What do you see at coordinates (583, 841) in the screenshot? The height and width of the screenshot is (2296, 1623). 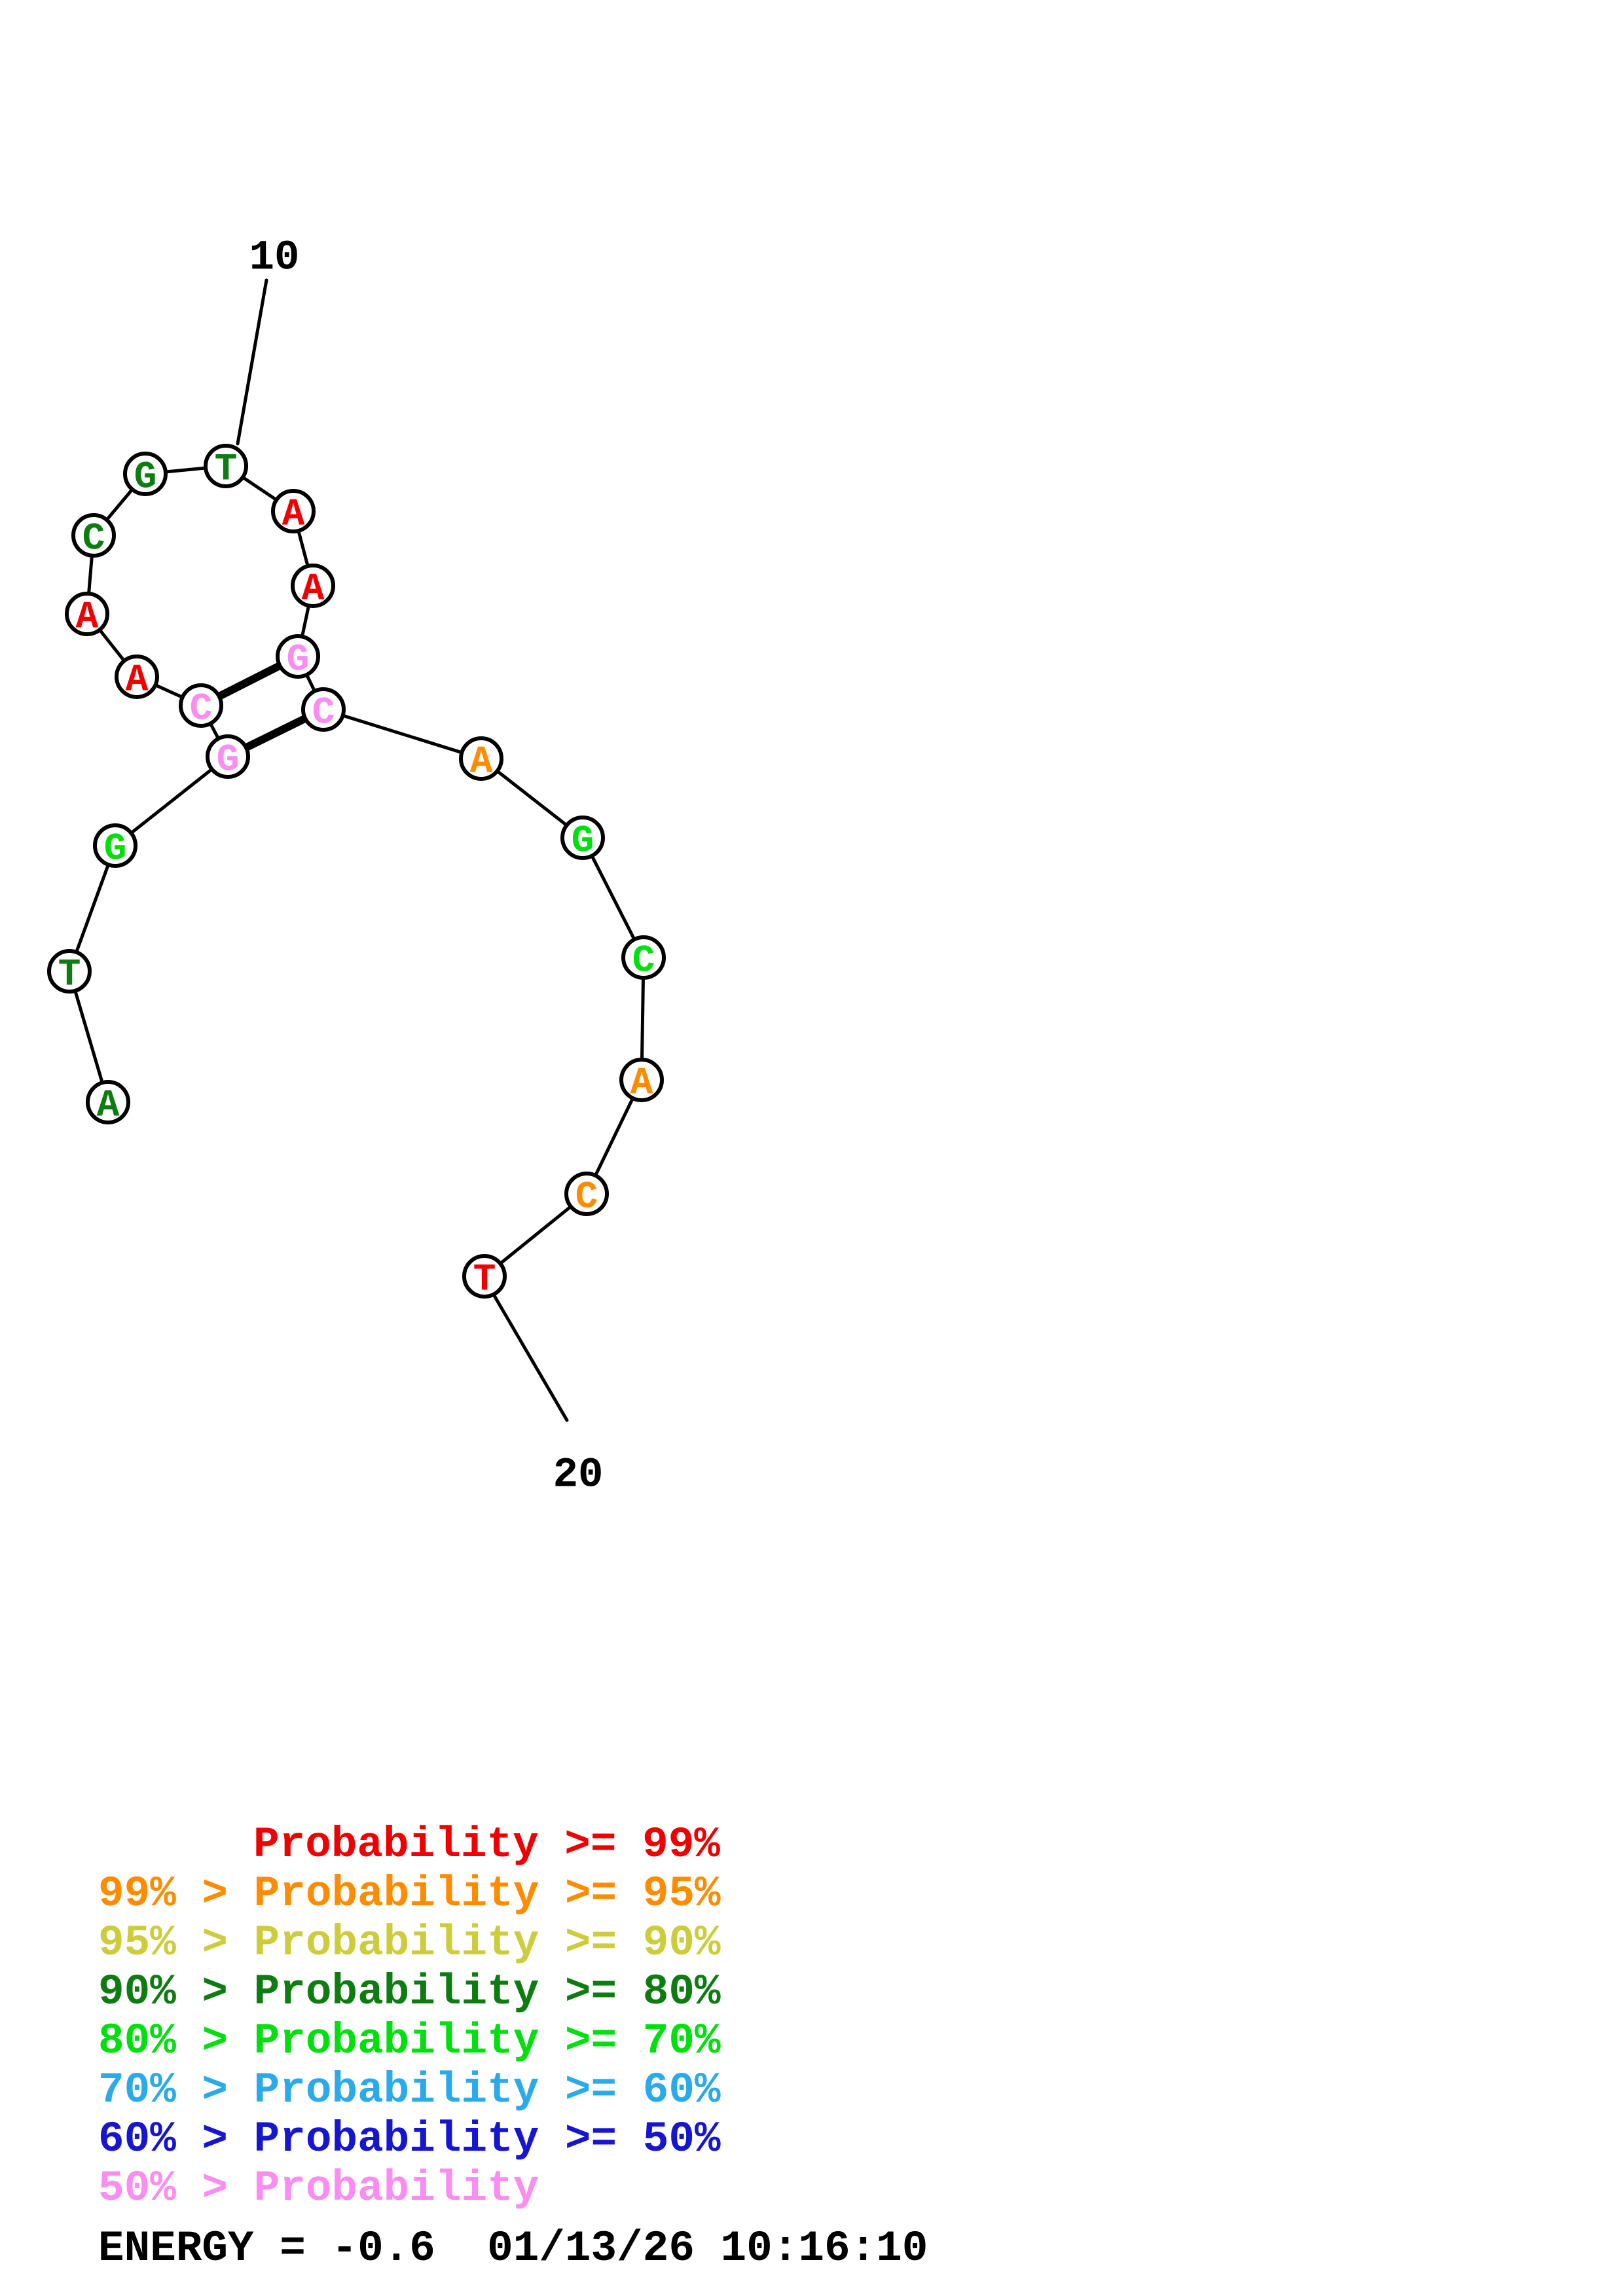 I see `nucleotide-letter-G16: G` at bounding box center [583, 841].